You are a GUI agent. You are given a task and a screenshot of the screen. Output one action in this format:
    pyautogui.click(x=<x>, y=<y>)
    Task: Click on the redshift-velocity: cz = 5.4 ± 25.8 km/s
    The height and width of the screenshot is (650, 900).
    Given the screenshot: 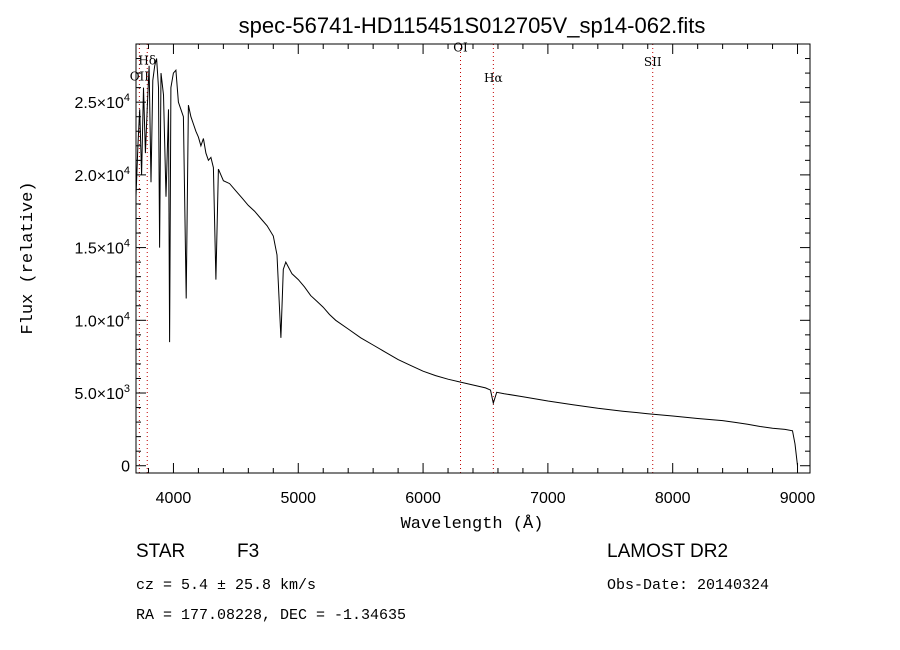 What is the action you would take?
    pyautogui.click(x=226, y=585)
    